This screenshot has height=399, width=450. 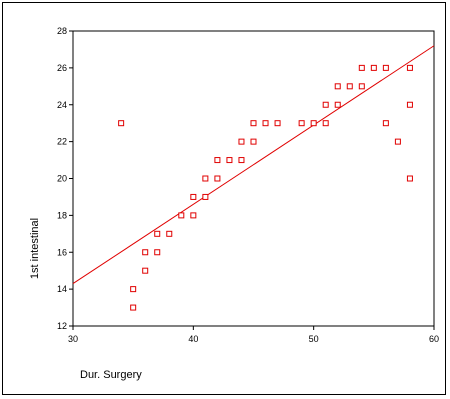 What do you see at coordinates (62, 215) in the screenshot?
I see `y-tick-label: 18` at bounding box center [62, 215].